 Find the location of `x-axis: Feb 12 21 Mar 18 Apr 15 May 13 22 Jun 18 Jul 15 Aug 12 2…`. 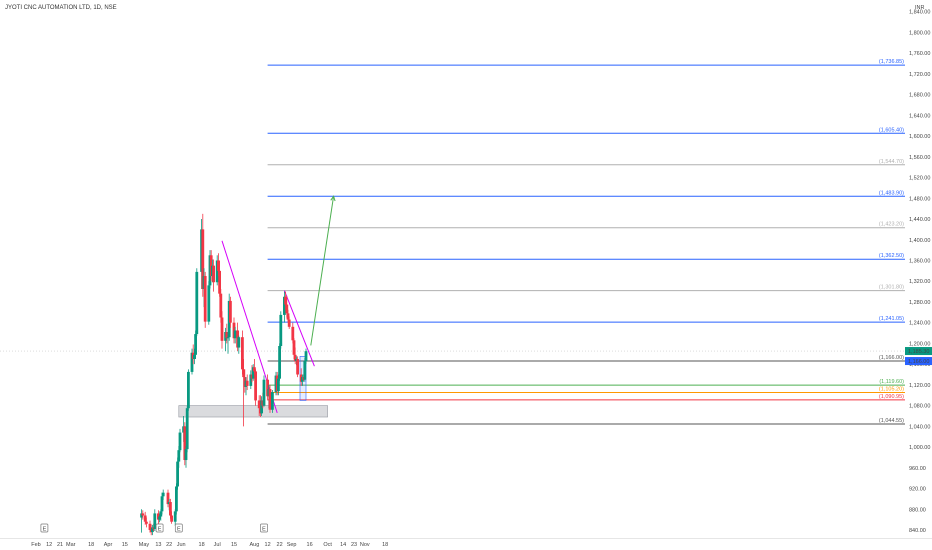

x-axis: Feb 12 21 Mar 18 Apr 15 May 13 22 Jun 18 Jul 15 Aug 12 2… is located at coordinates (466, 535).